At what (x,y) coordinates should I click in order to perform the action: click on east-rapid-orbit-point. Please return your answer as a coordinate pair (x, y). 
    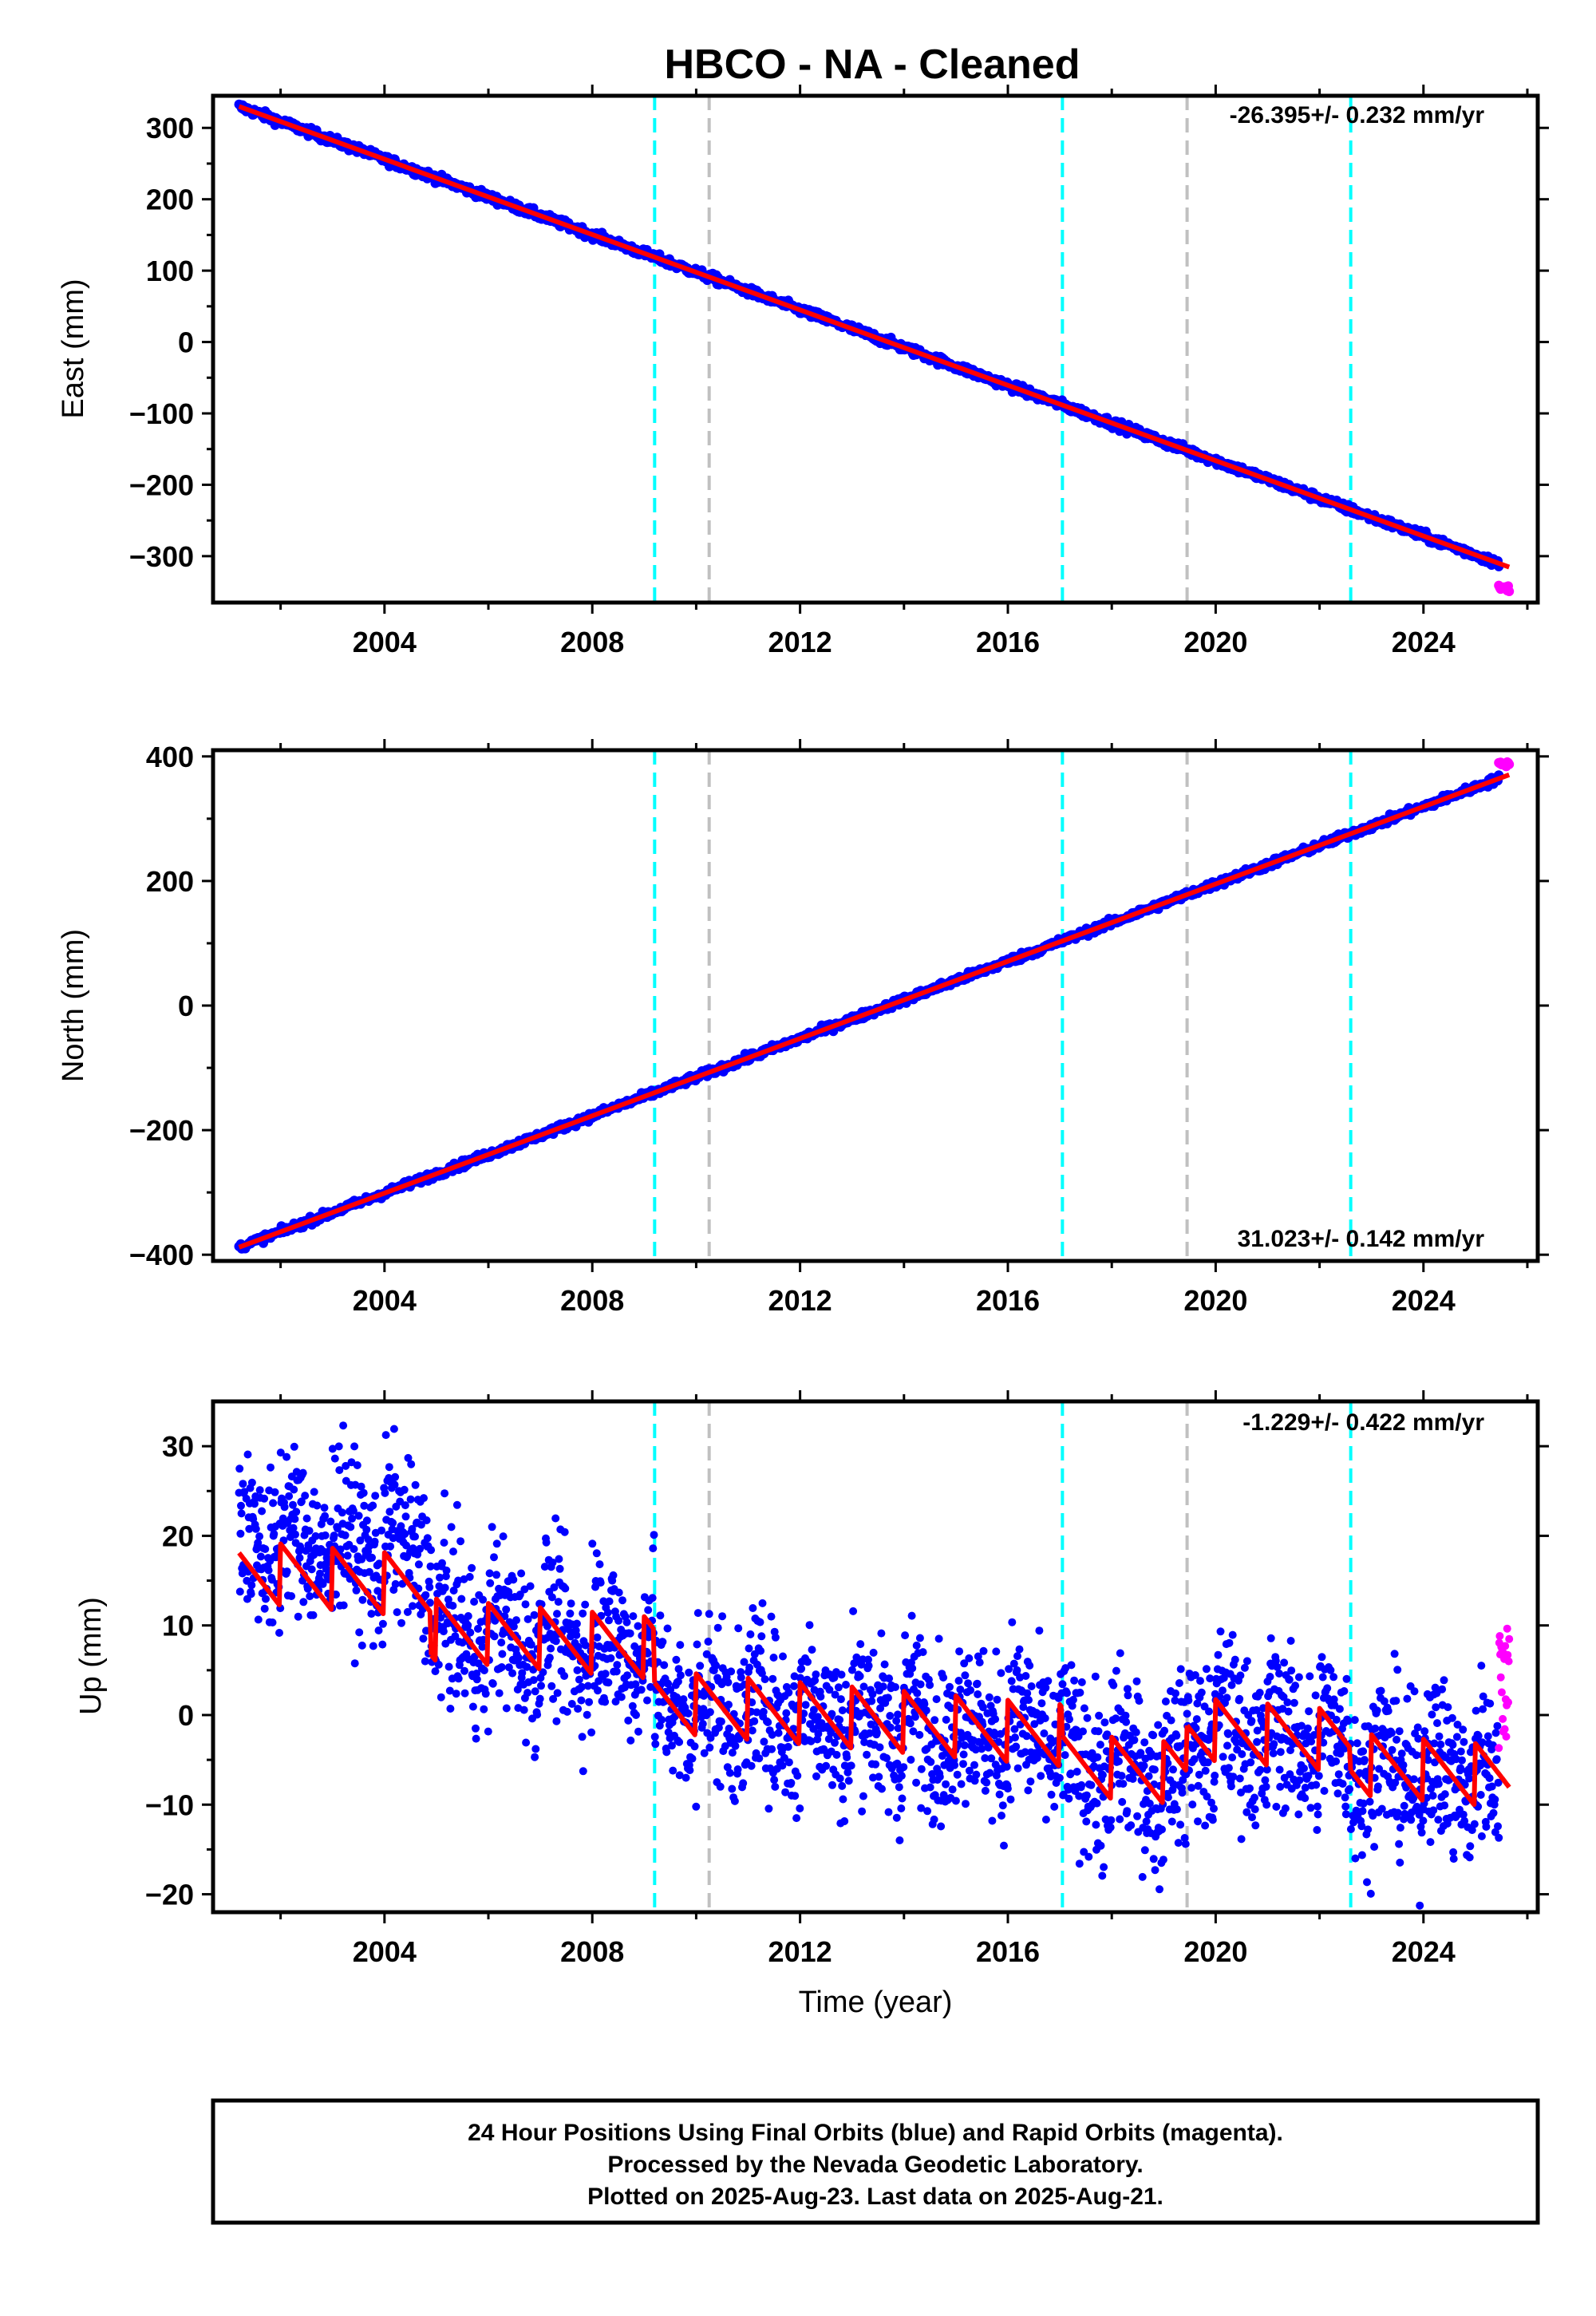
    Looking at the image, I should click on (1509, 591).